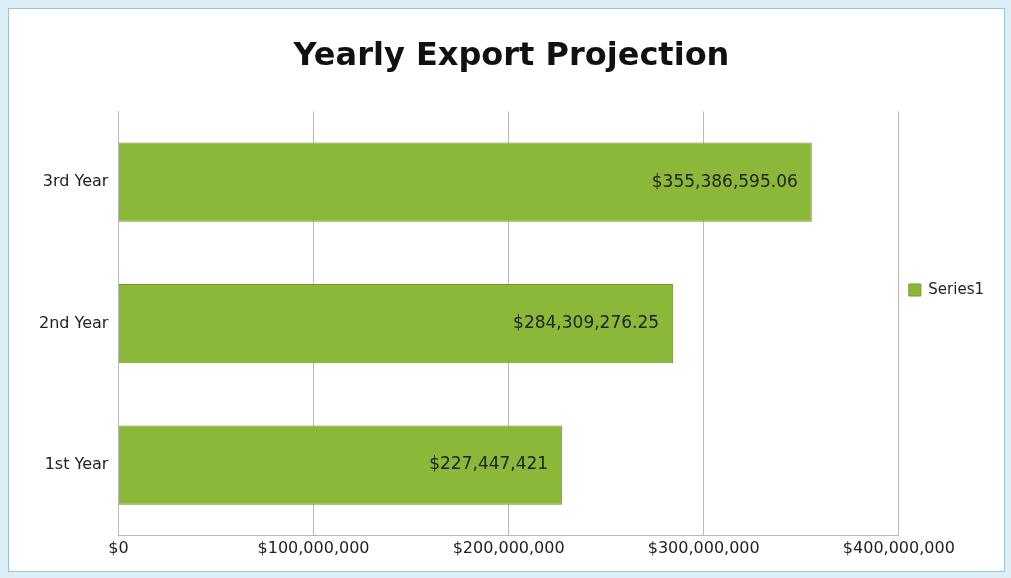 The image size is (1011, 578). Describe the element at coordinates (724, 180) in the screenshot. I see `data-label: $355,386,595.06` at that location.